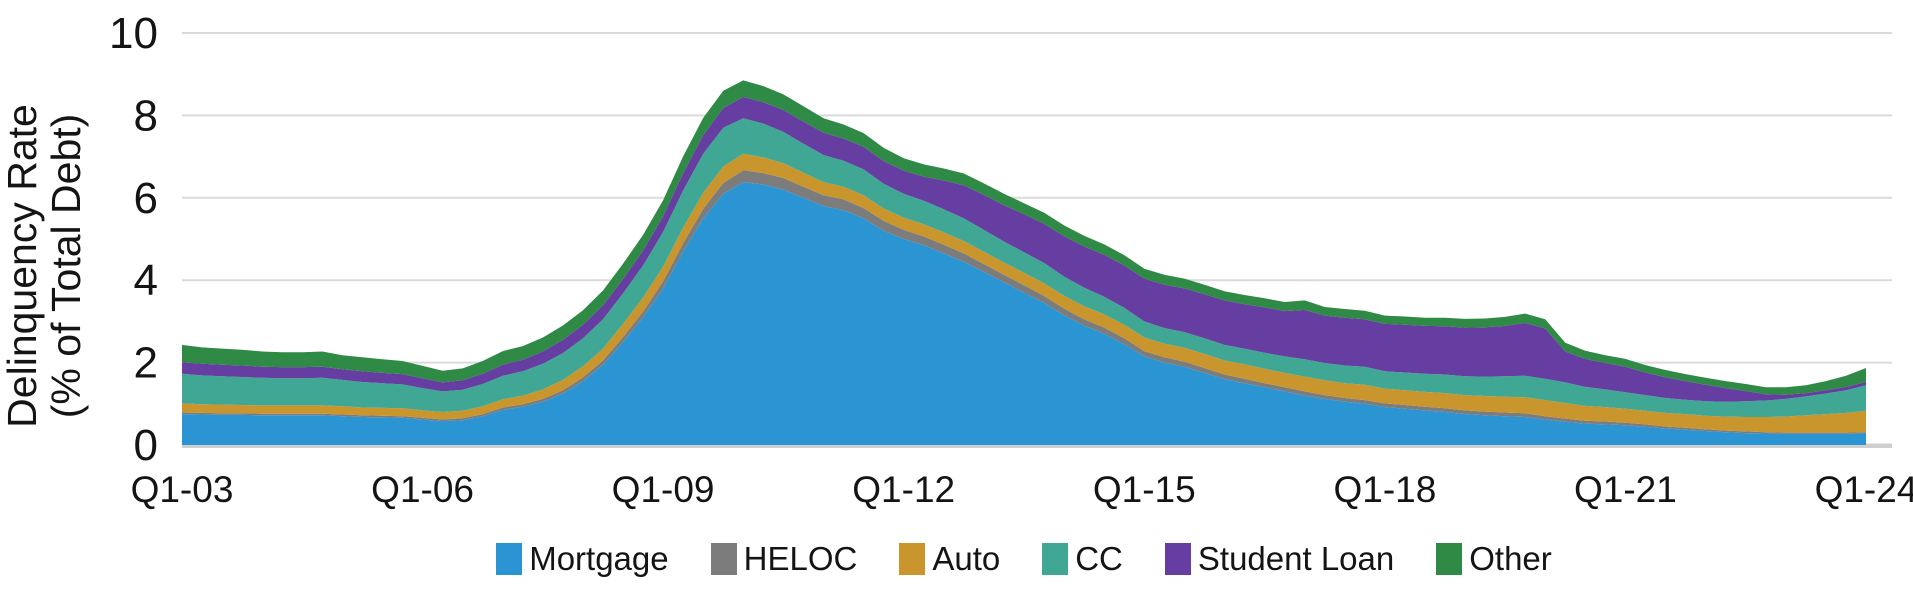  Describe the element at coordinates (1144, 489) in the screenshot. I see `x-tick-label-Q1-15: Q1-15` at that location.